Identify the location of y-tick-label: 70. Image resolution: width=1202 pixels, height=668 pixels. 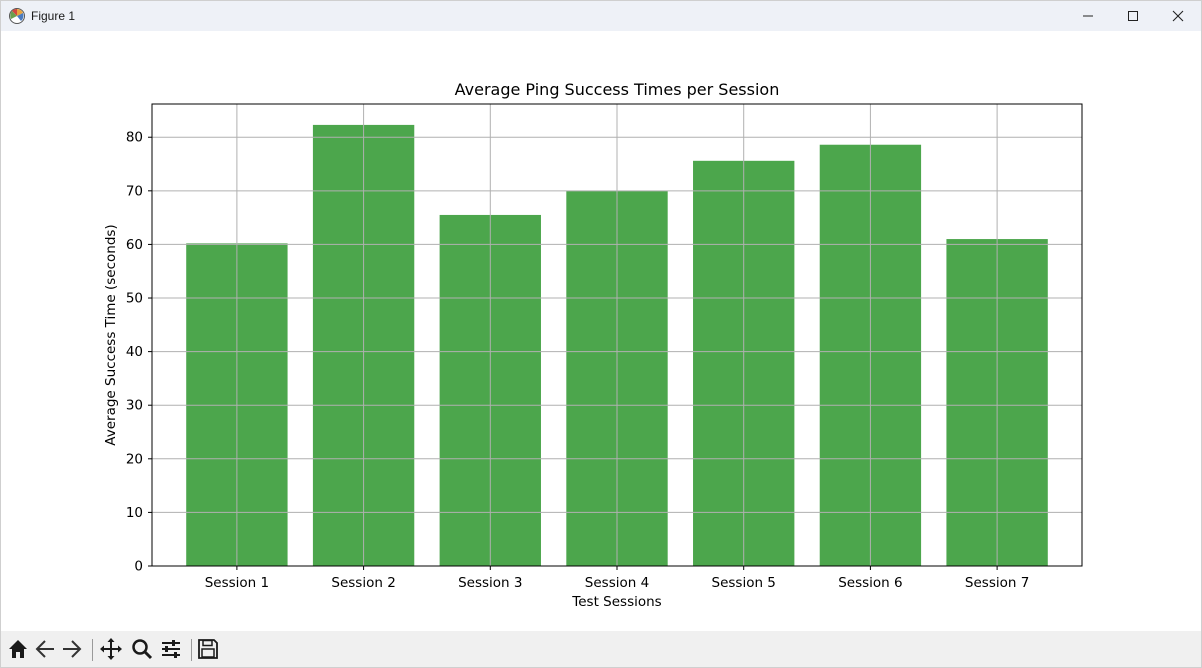
(134, 191).